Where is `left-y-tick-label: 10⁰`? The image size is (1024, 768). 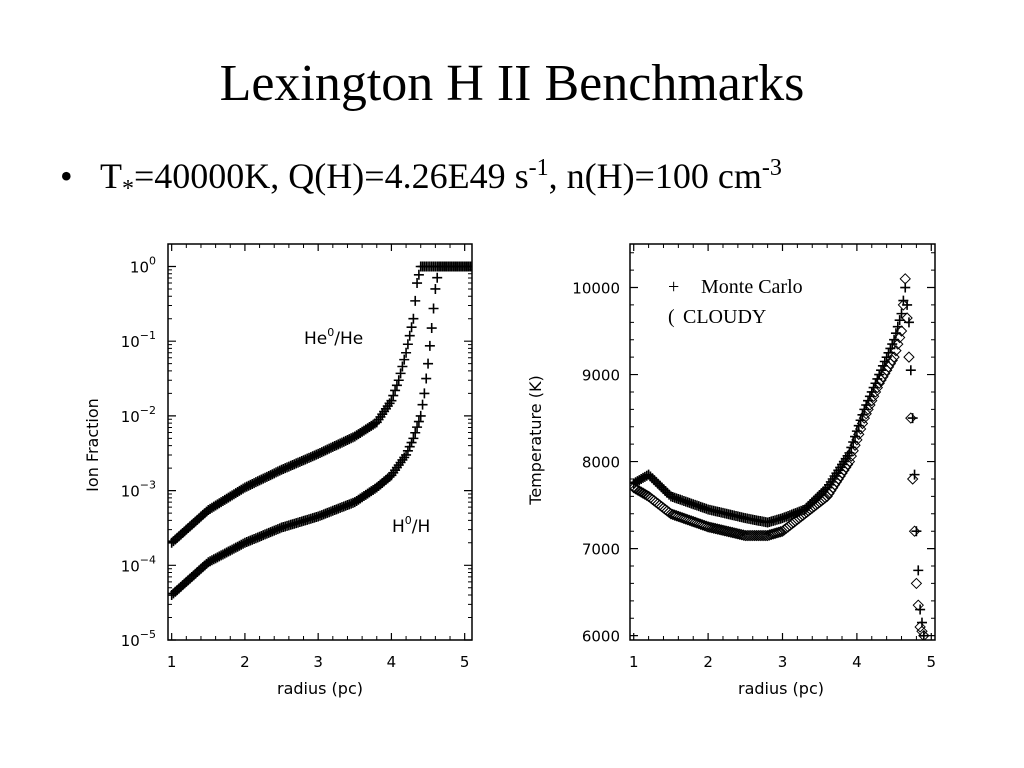
left-y-tick-label: 10⁰ is located at coordinates (143, 265).